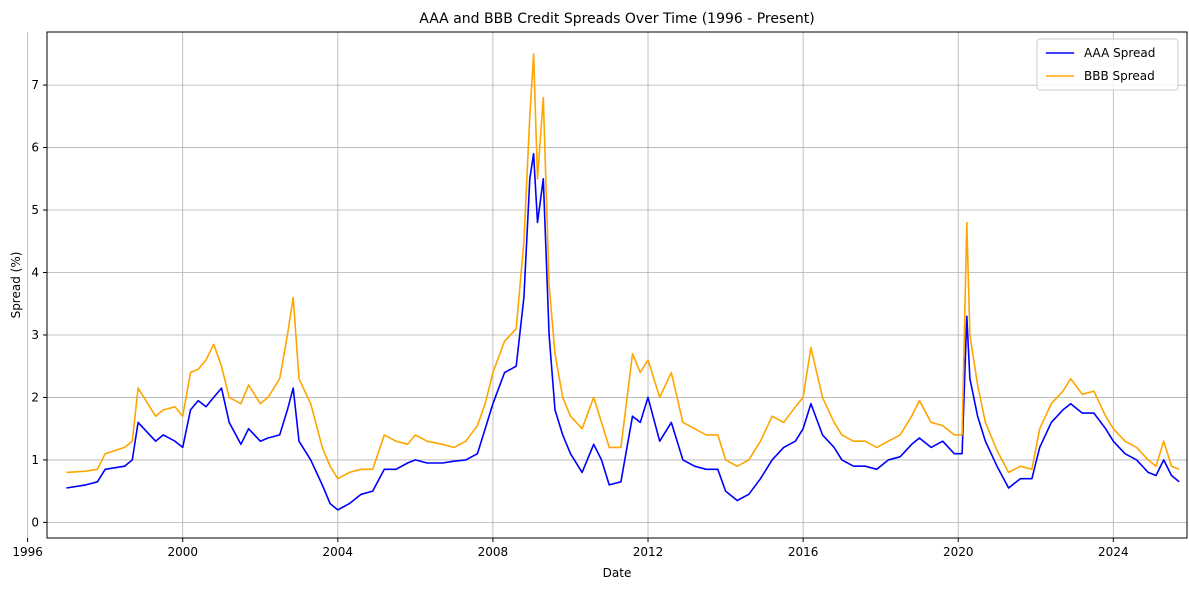 The height and width of the screenshot is (590, 1189). Describe the element at coordinates (493, 552) in the screenshot. I see `x-tick-label: 2008` at that location.